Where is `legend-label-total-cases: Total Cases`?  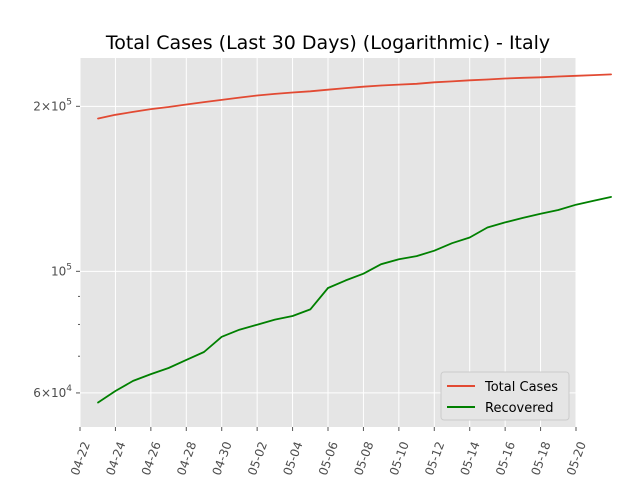
legend-label-total-cases: Total Cases is located at coordinates (521, 387).